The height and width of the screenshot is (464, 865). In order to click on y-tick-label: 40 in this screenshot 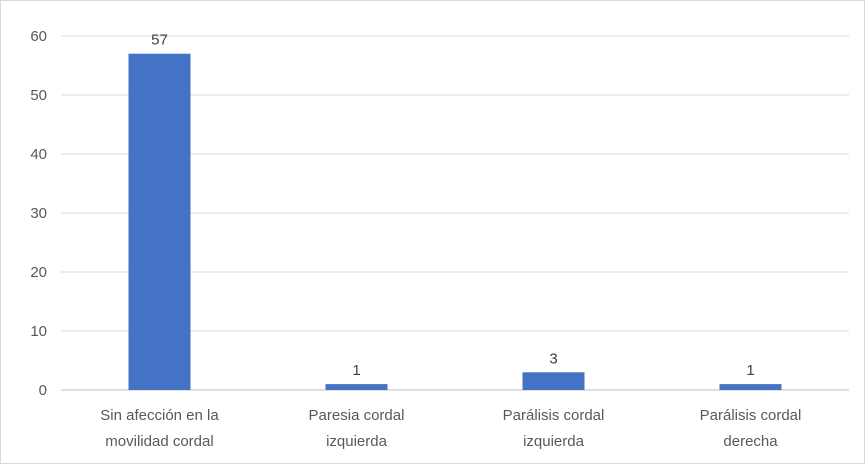, I will do `click(38, 154)`.